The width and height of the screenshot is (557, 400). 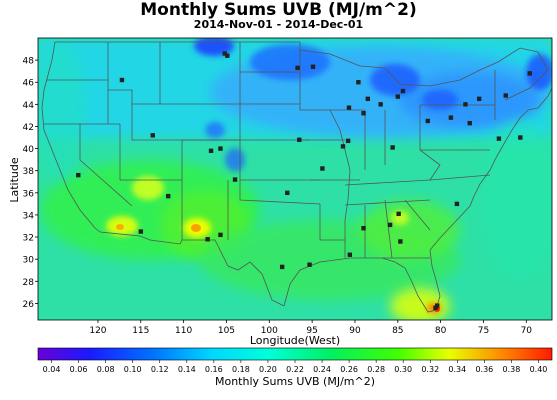 What do you see at coordinates (29, 216) in the screenshot?
I see `lat-tick-label: 34` at bounding box center [29, 216].